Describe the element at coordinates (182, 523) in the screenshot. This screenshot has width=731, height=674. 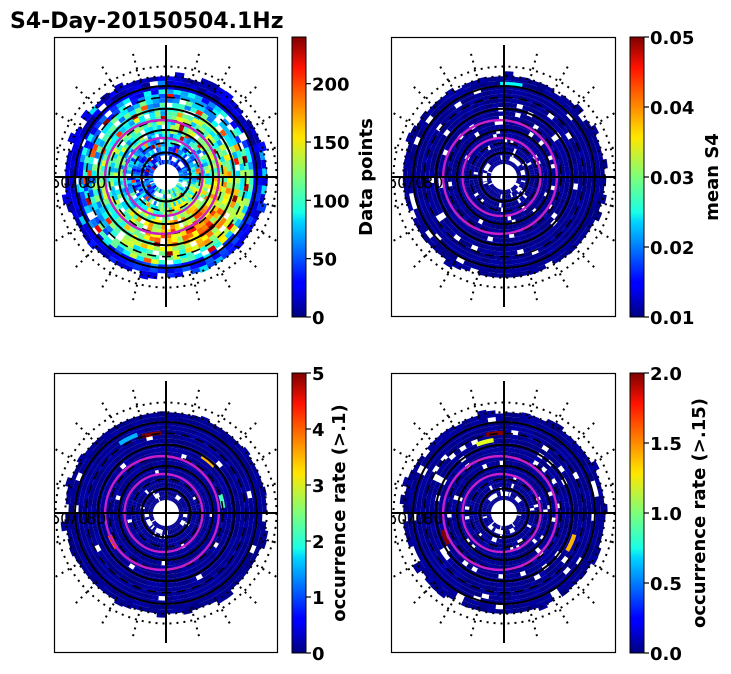
I see `gap-cell` at that location.